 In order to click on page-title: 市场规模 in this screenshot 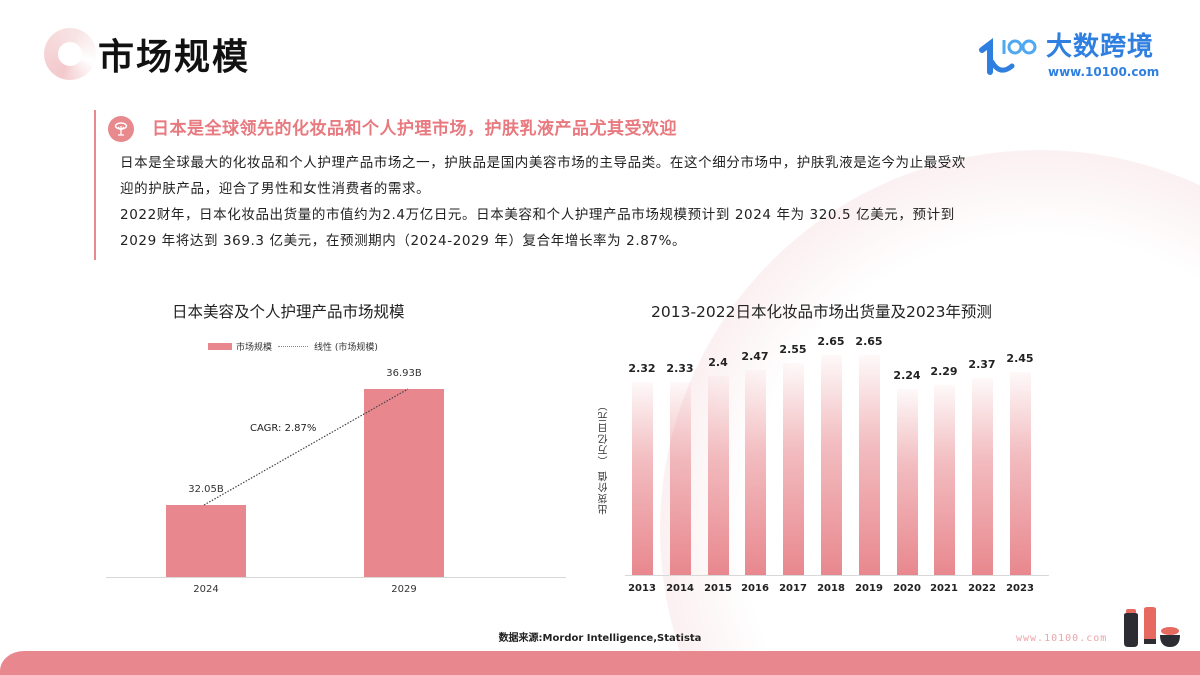, I will do `click(174, 57)`.